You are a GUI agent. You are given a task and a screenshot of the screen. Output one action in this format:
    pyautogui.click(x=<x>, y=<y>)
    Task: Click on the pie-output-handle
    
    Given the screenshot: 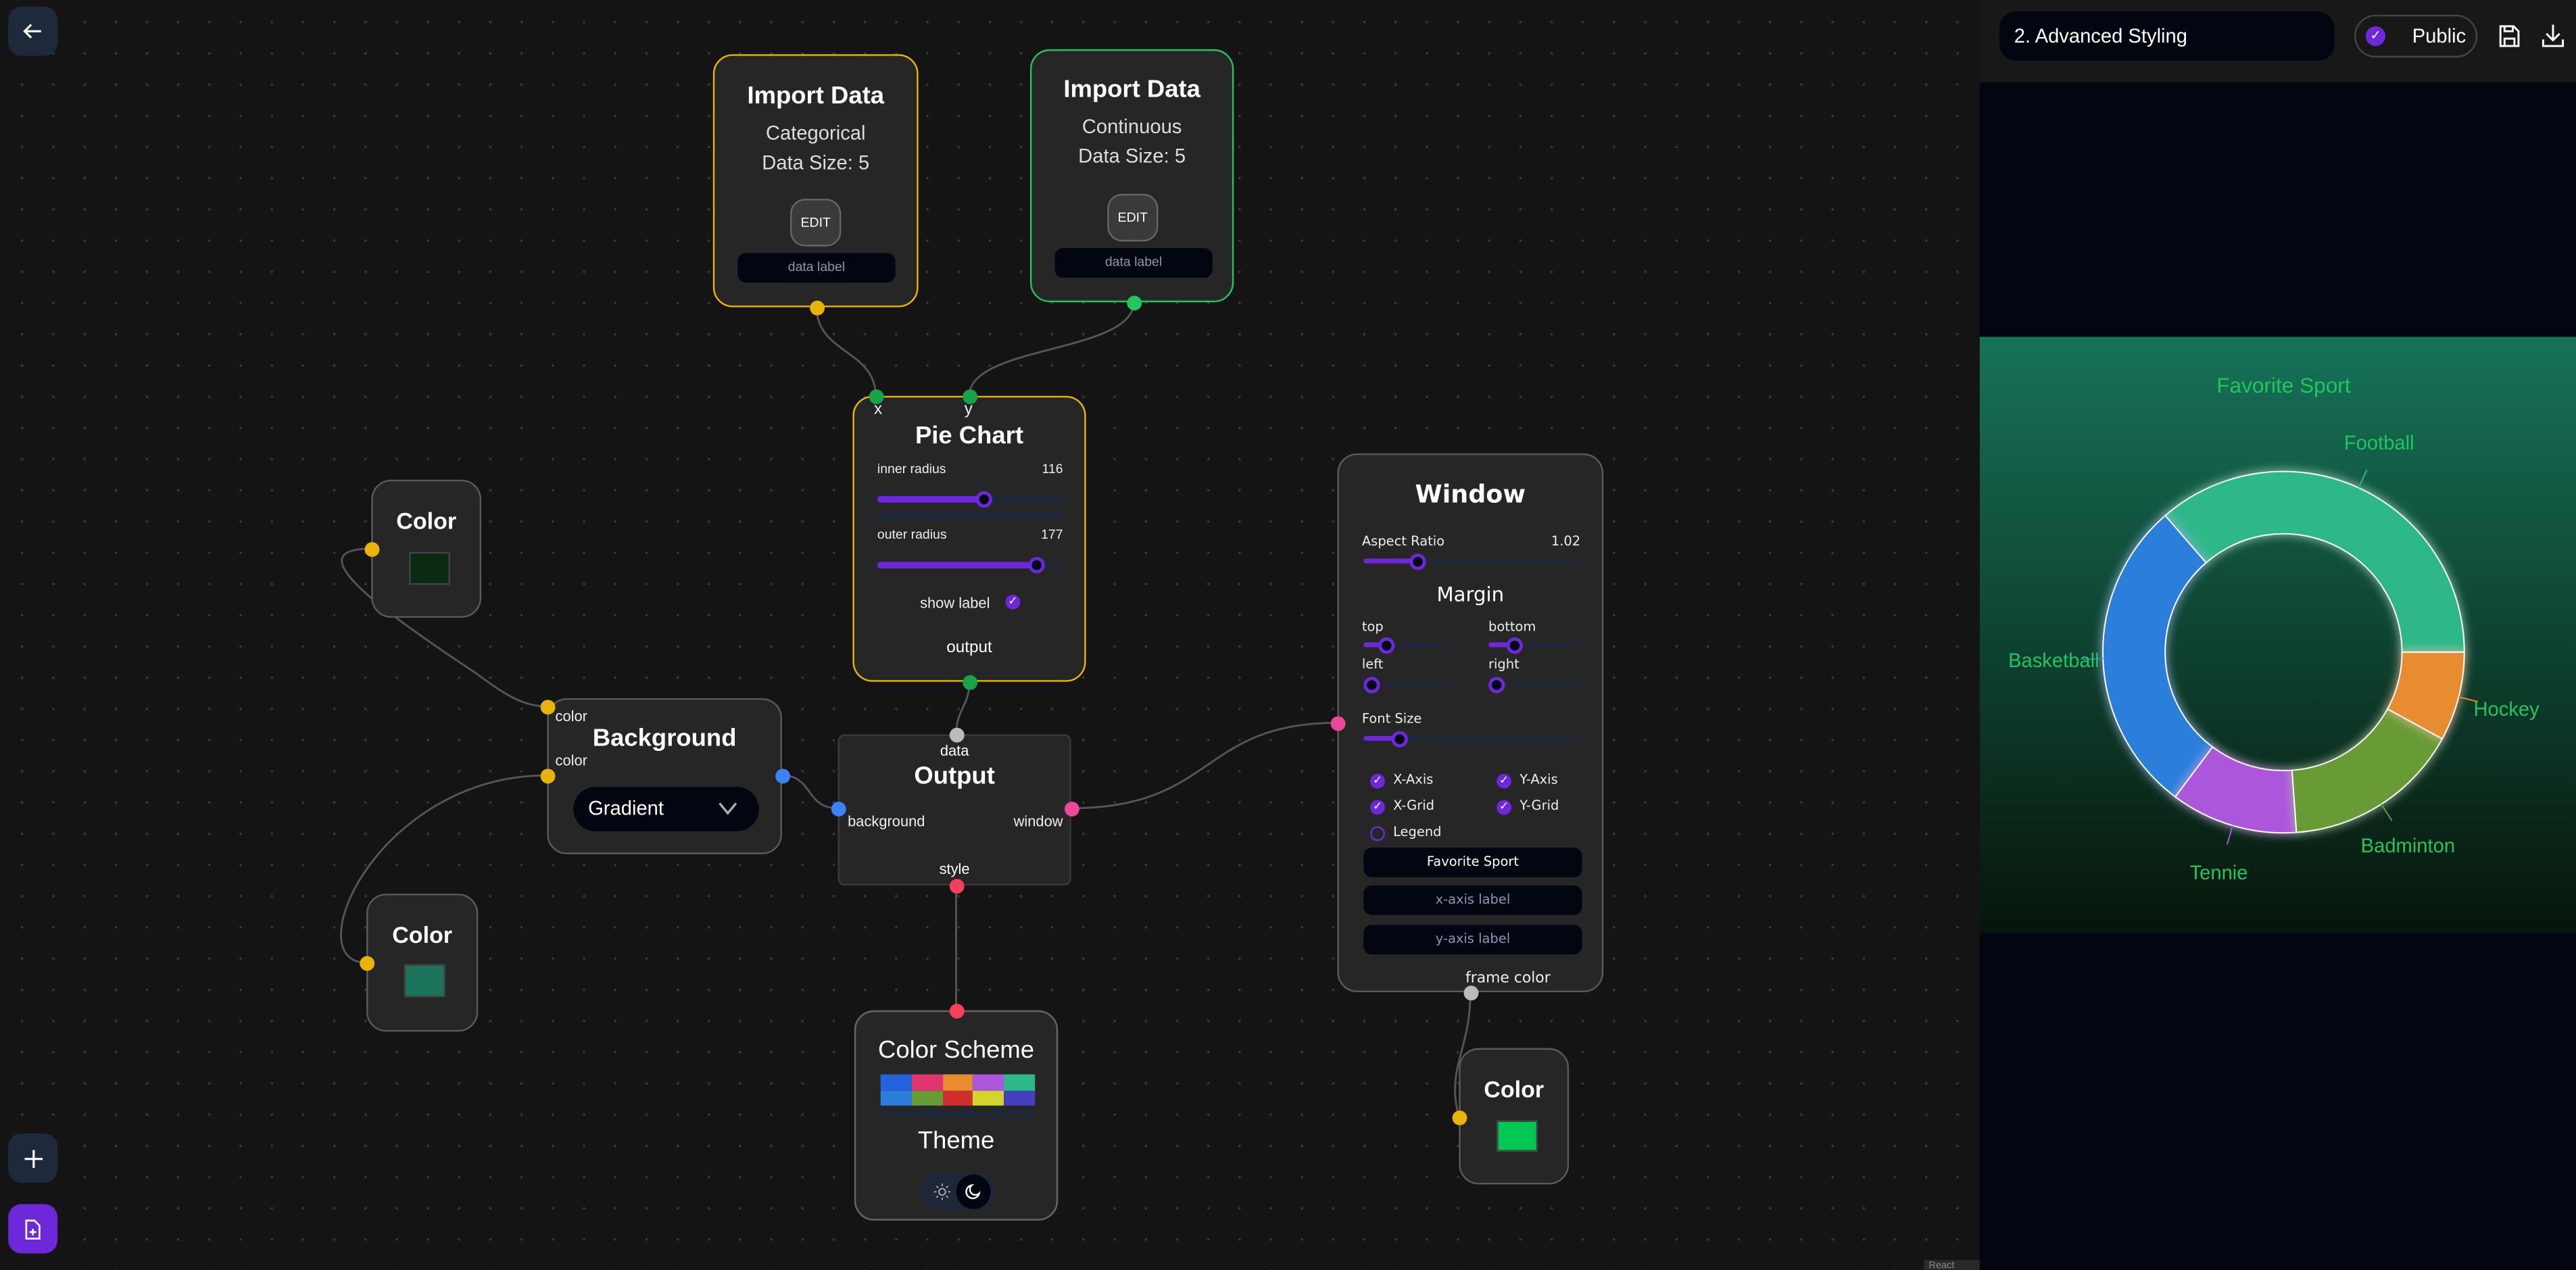 What is the action you would take?
    pyautogui.click(x=969, y=681)
    